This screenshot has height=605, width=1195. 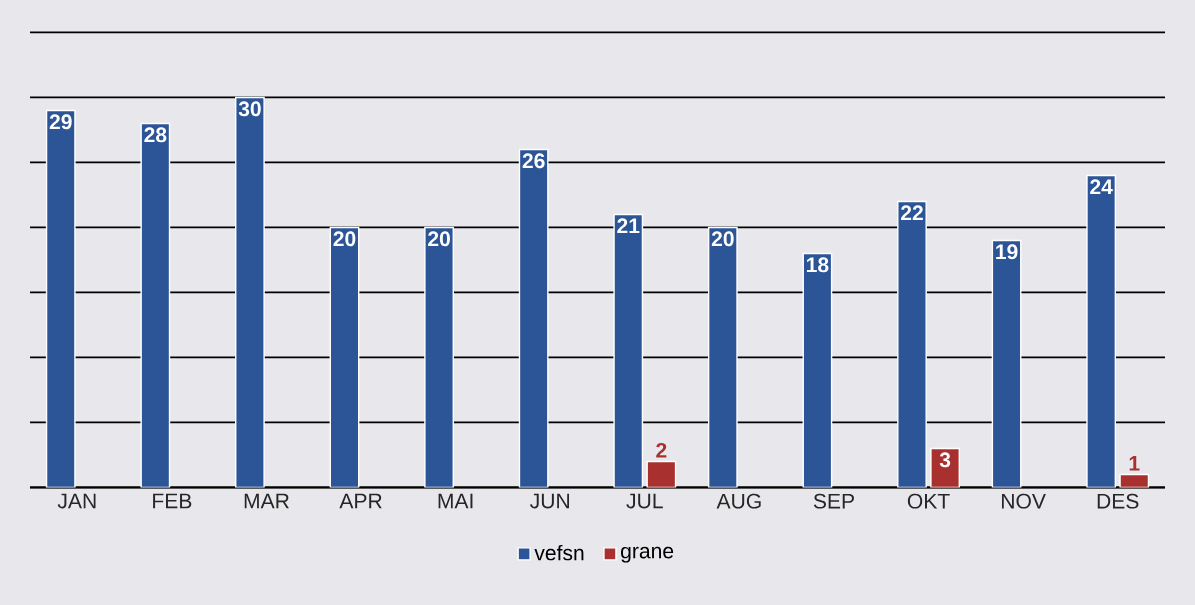 I want to click on data-label: 26, so click(x=533, y=161).